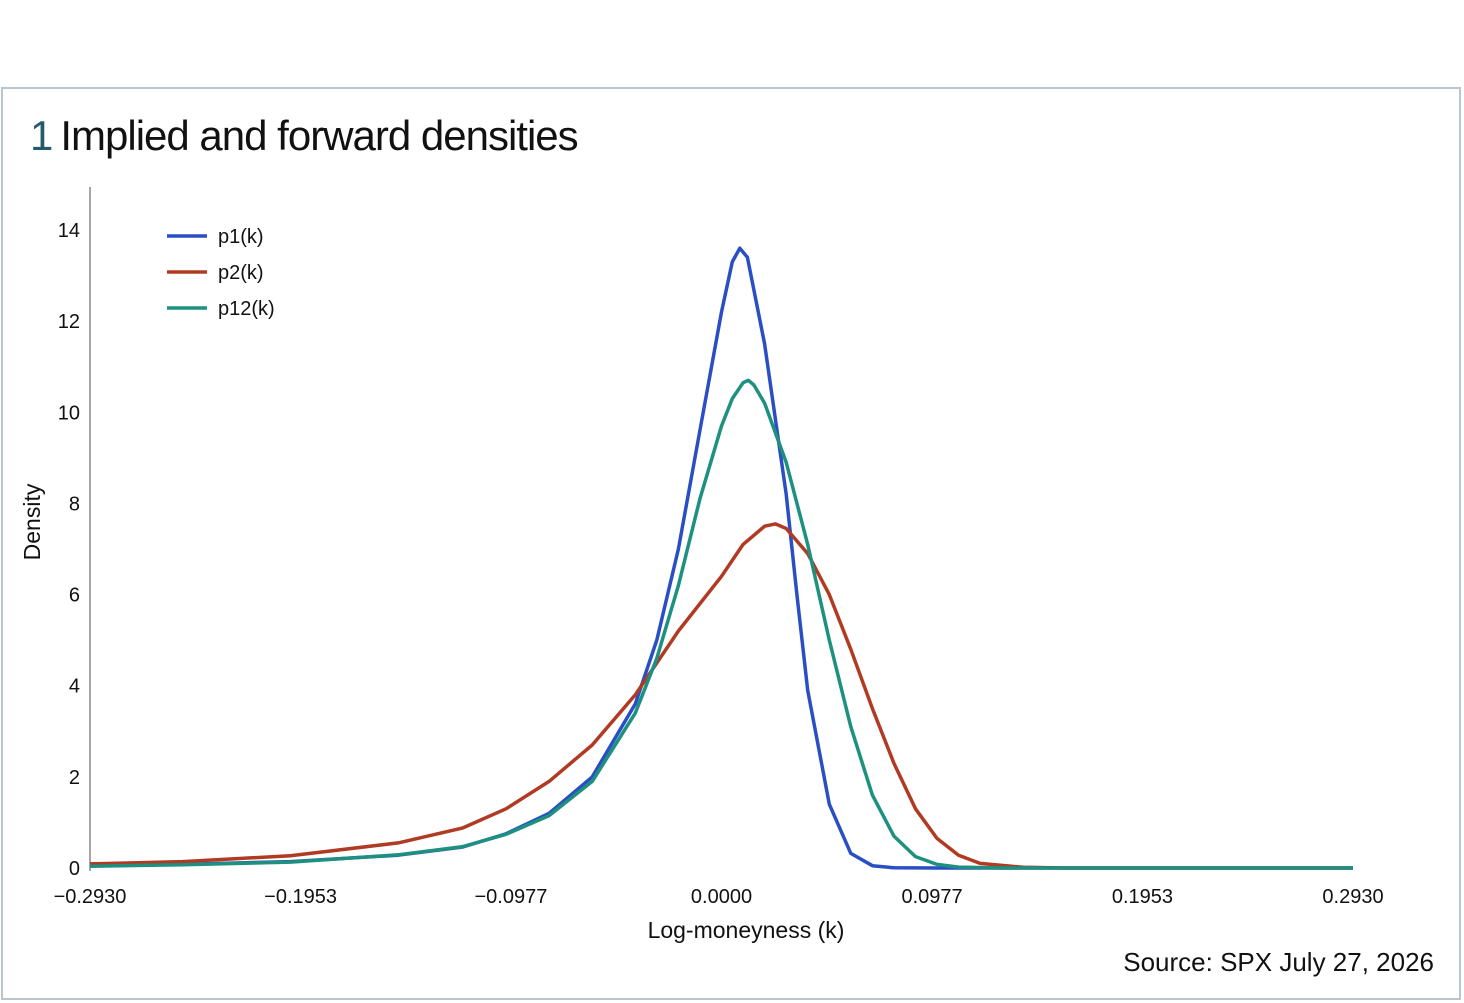  I want to click on x-tick-label: 0.0000, so click(721, 897).